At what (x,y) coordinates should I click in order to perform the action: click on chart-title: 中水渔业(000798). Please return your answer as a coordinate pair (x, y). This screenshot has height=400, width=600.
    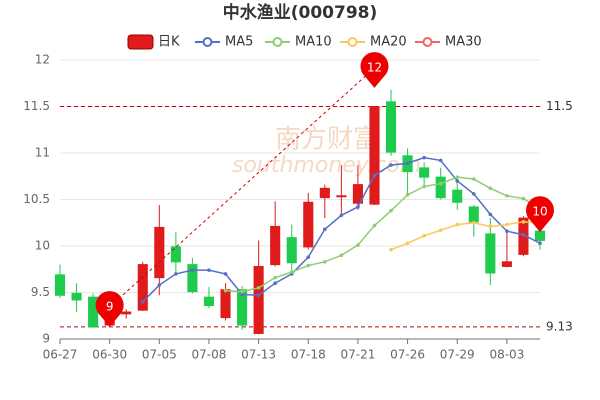
    Looking at the image, I should click on (300, 12).